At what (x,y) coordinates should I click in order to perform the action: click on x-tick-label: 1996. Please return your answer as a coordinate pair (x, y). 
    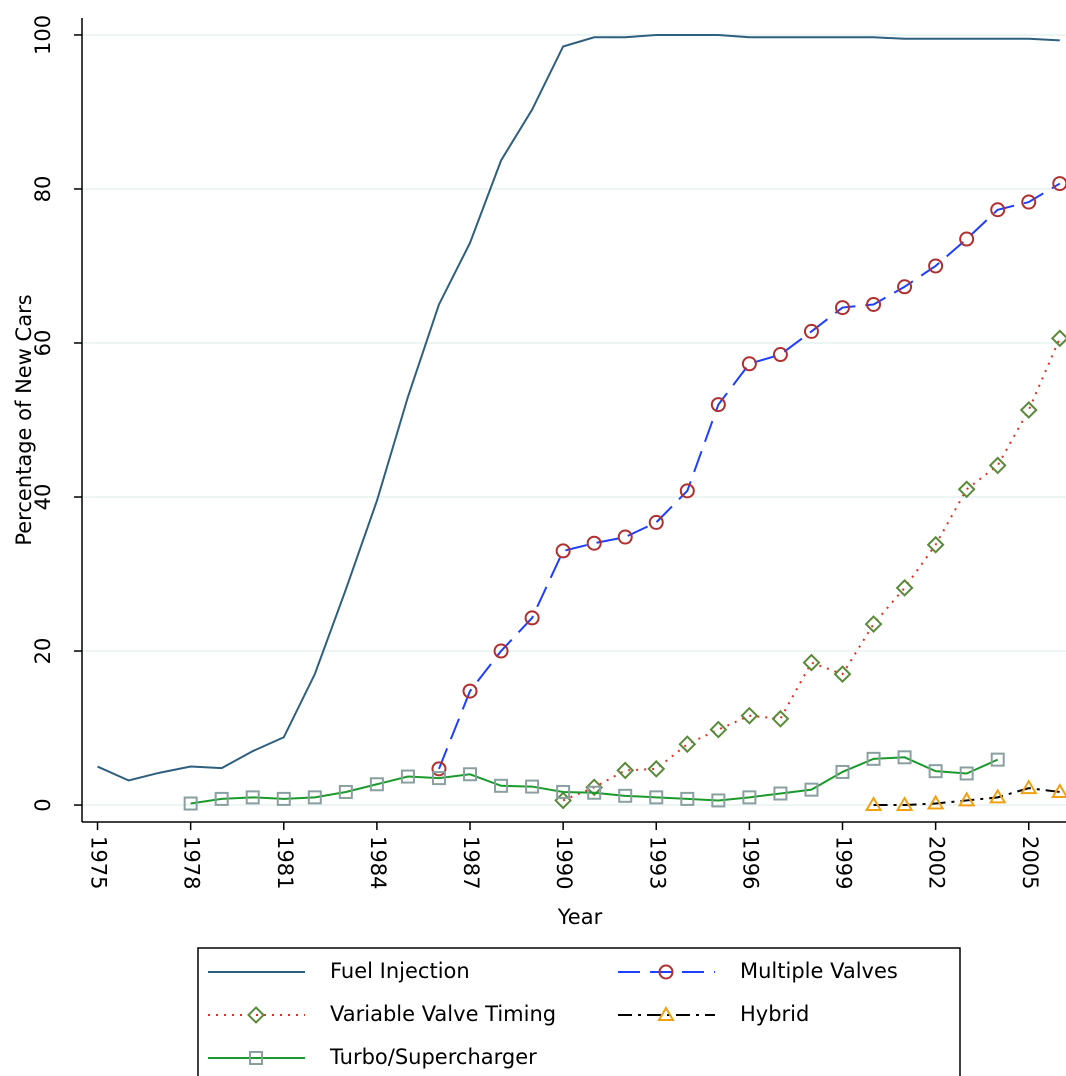
    Looking at the image, I should click on (750, 862).